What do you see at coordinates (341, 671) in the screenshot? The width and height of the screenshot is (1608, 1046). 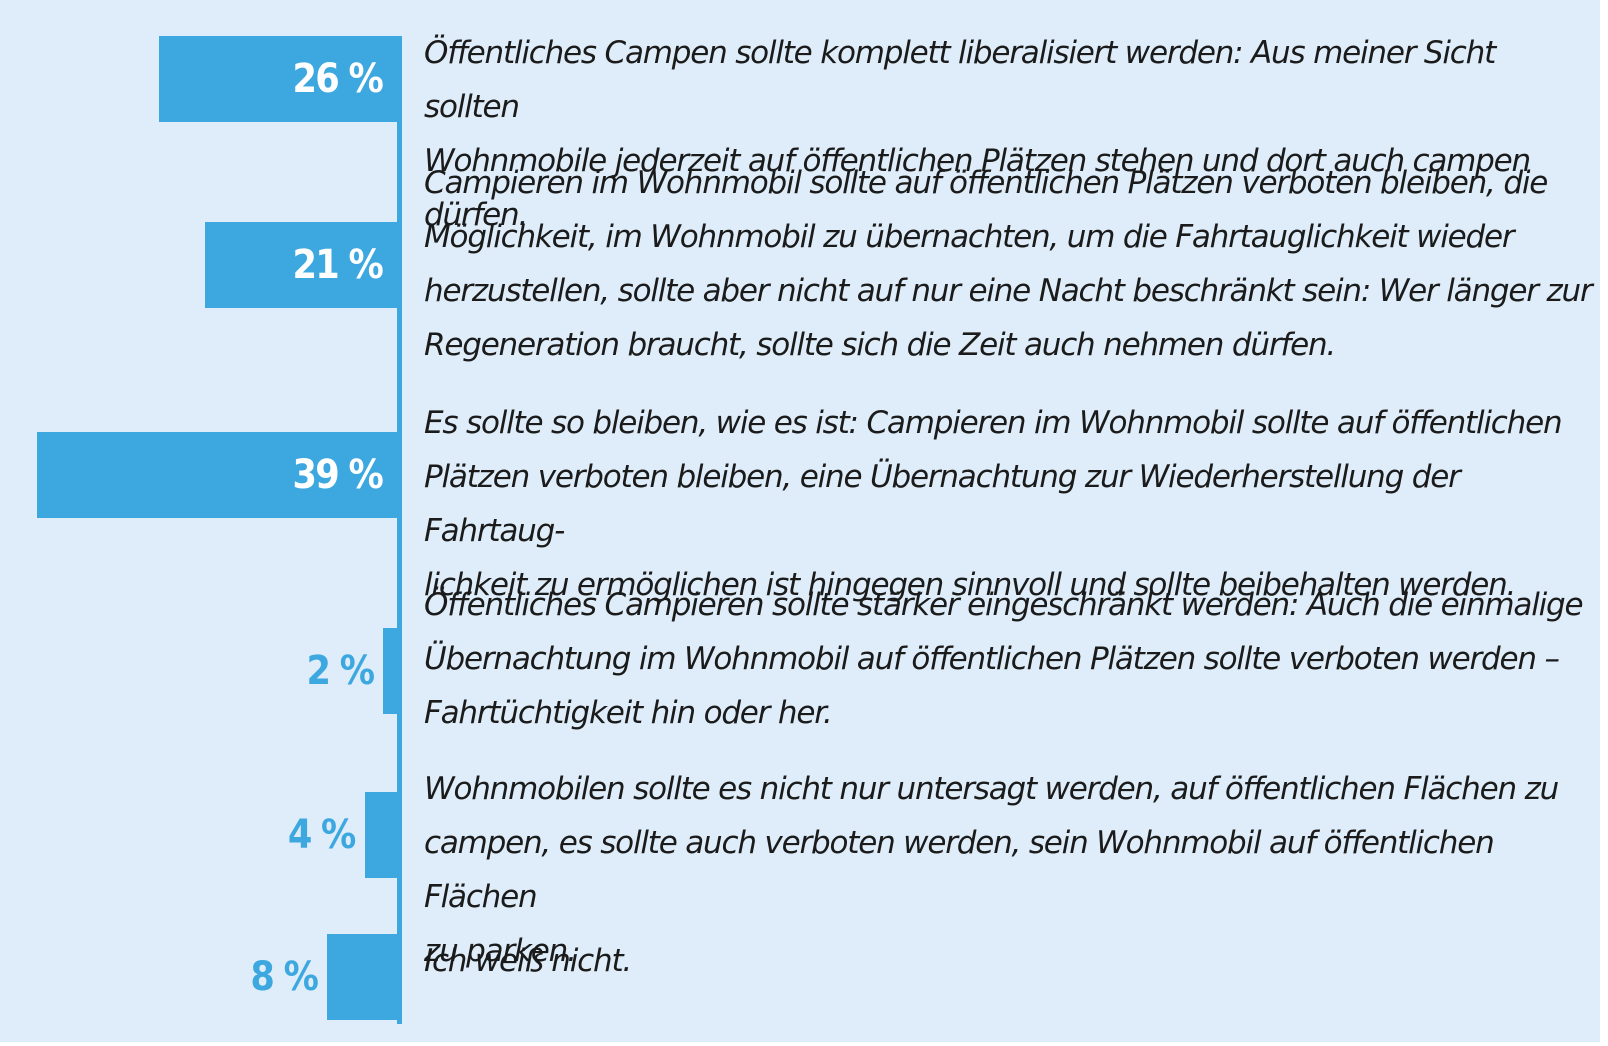 I see `bar-value-label-4: 2 %` at bounding box center [341, 671].